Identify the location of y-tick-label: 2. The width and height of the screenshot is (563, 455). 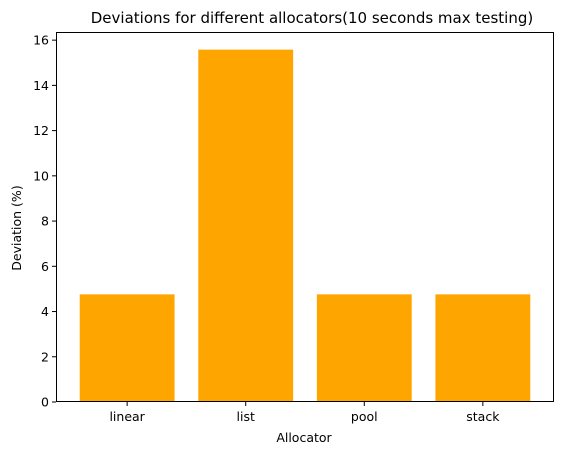
(45, 356).